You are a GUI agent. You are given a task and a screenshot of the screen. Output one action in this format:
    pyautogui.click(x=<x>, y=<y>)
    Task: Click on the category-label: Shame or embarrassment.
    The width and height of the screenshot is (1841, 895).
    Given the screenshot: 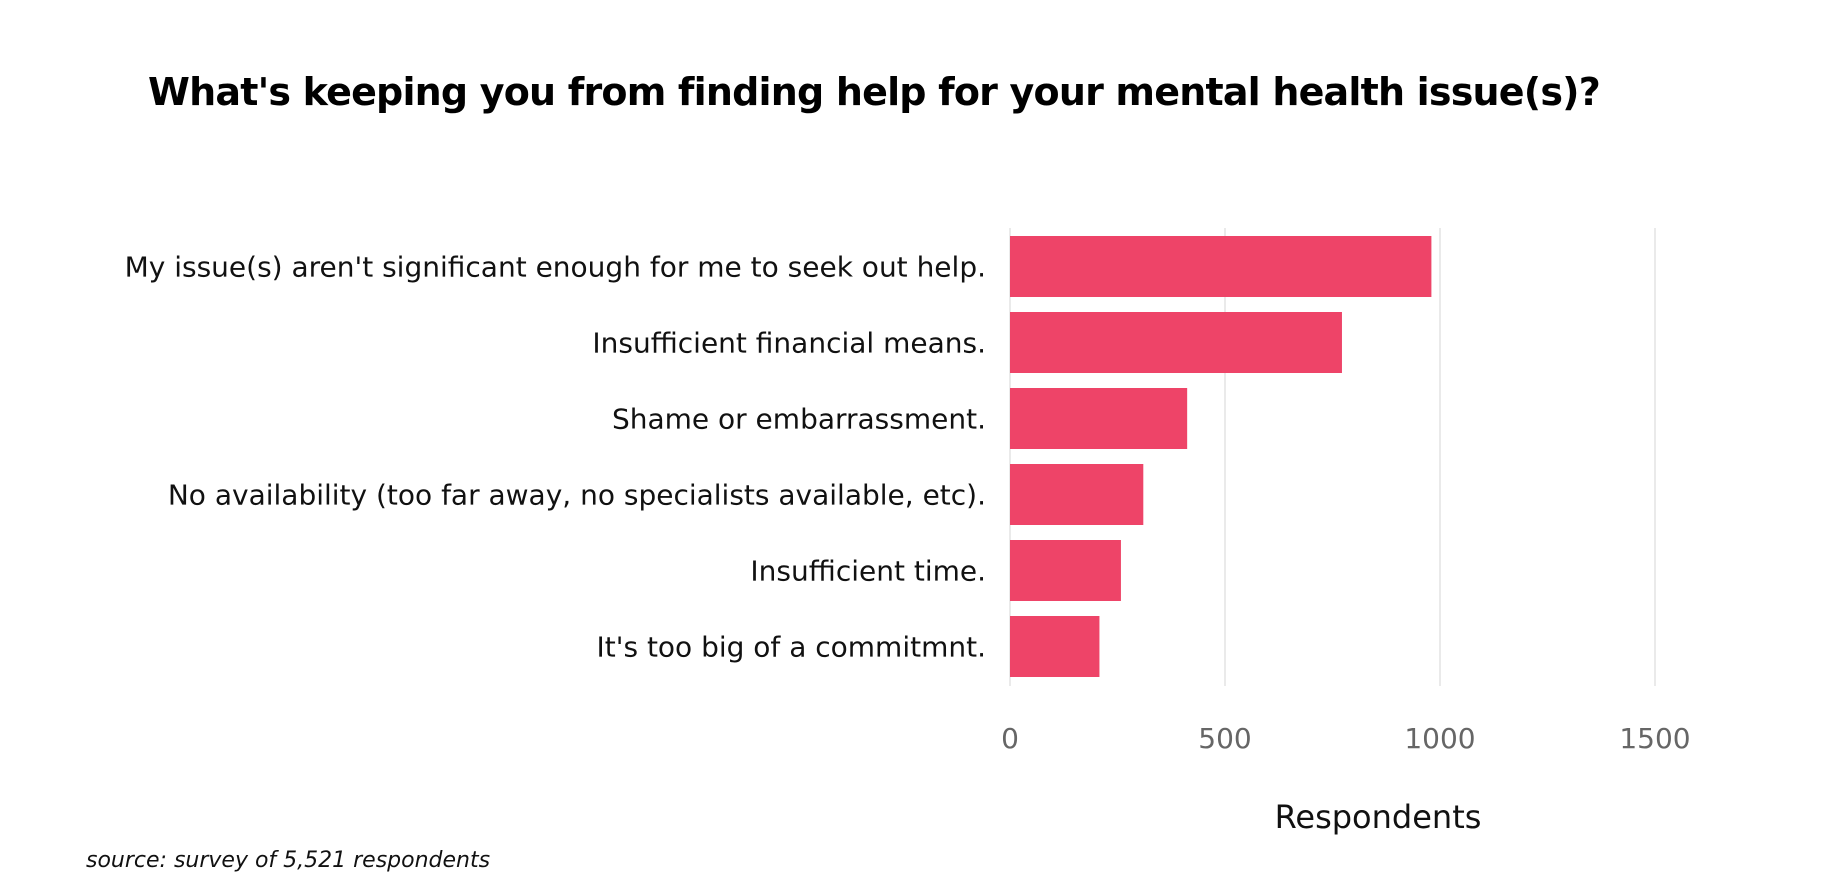 What is the action you would take?
    pyautogui.click(x=799, y=419)
    